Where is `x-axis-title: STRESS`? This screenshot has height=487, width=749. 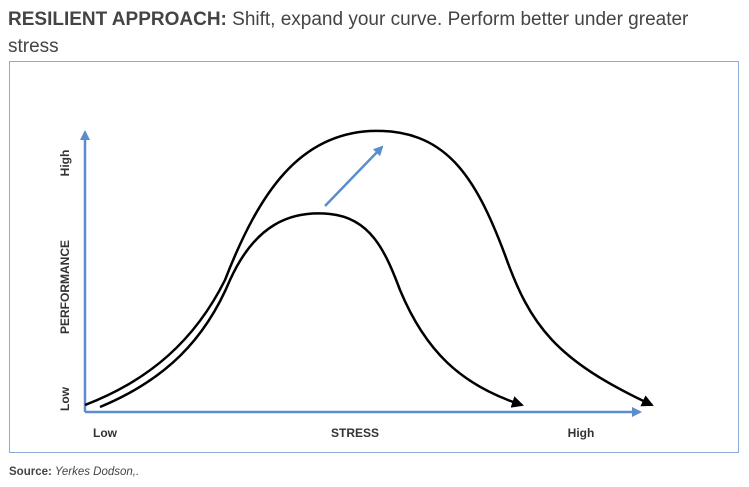
x-axis-title: STRESS is located at coordinates (355, 433).